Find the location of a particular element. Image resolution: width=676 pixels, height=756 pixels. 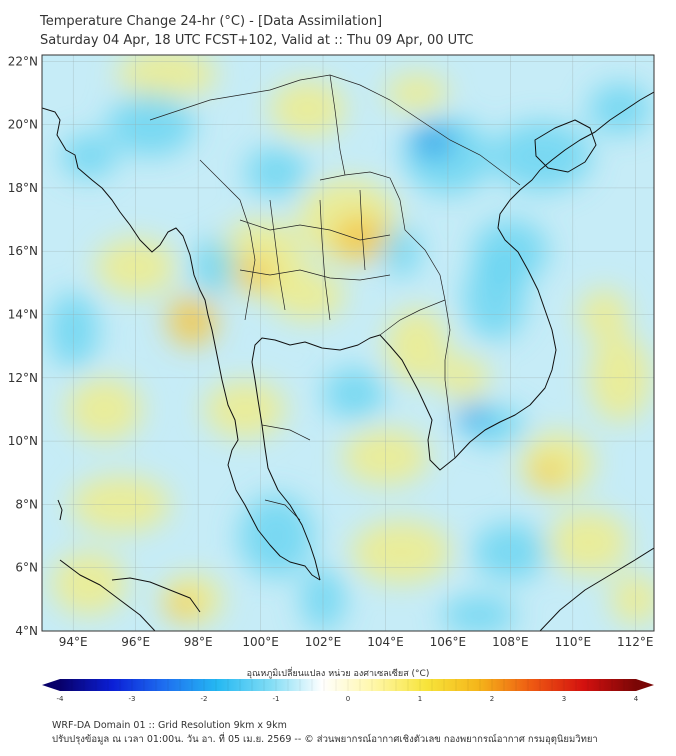

lon-label: 94°E is located at coordinates (73, 642).